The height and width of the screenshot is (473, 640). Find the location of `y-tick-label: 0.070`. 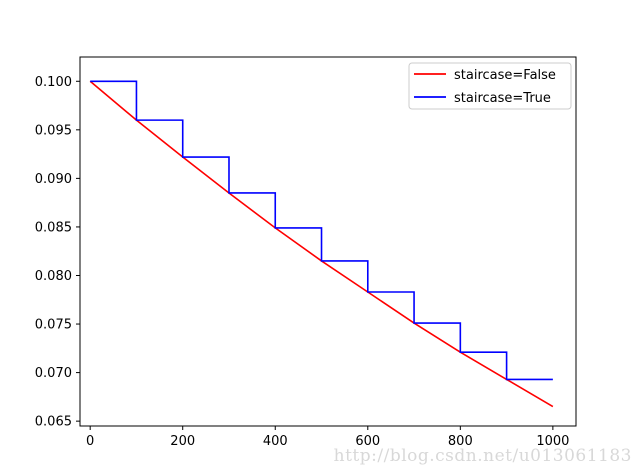

y-tick-label: 0.070 is located at coordinates (53, 373).